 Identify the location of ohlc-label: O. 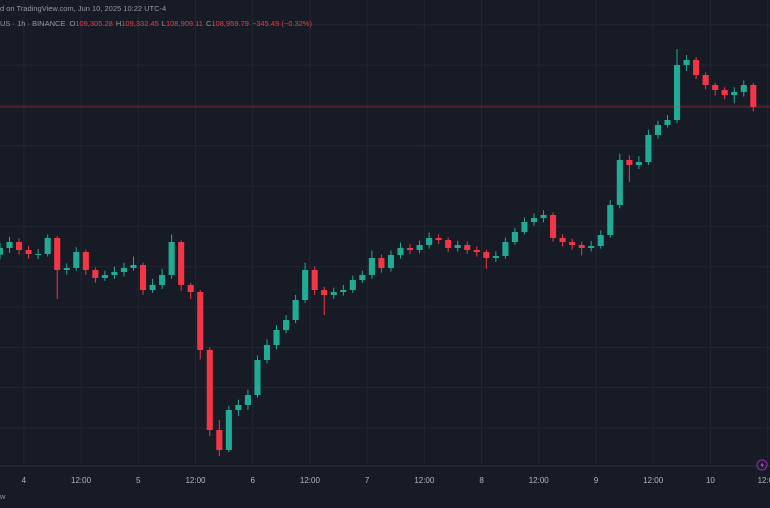
(72, 23).